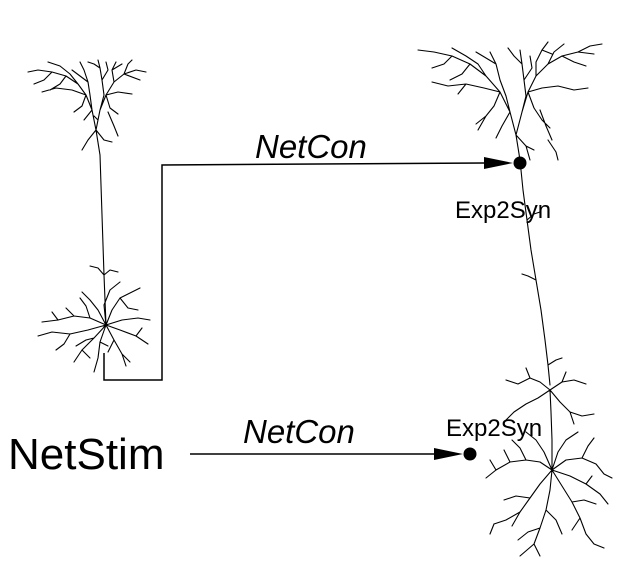  I want to click on left-neuron-apical-trunk, so click(104, 240).